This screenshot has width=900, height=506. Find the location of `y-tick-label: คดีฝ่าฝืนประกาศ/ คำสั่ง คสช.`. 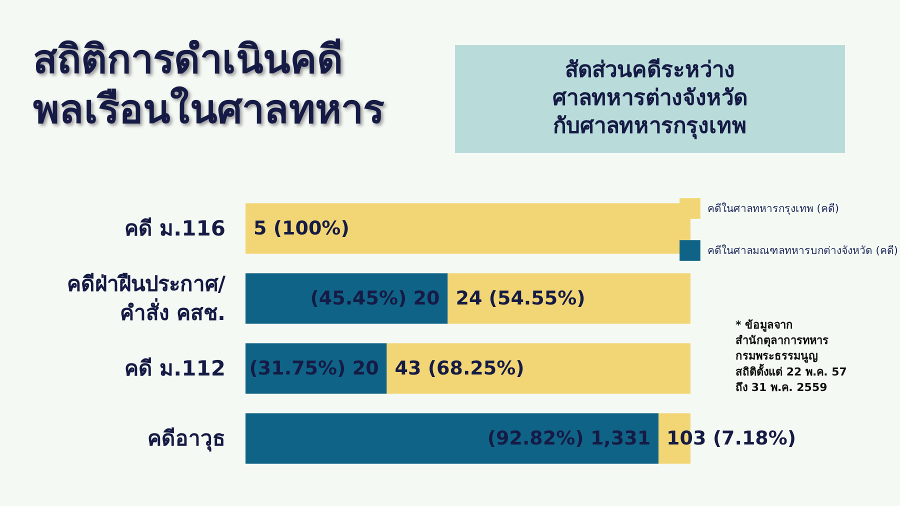

y-tick-label: คดีฝ่าฝืนประกาศ/ คำสั่ง คสช. is located at coordinates (146, 298).